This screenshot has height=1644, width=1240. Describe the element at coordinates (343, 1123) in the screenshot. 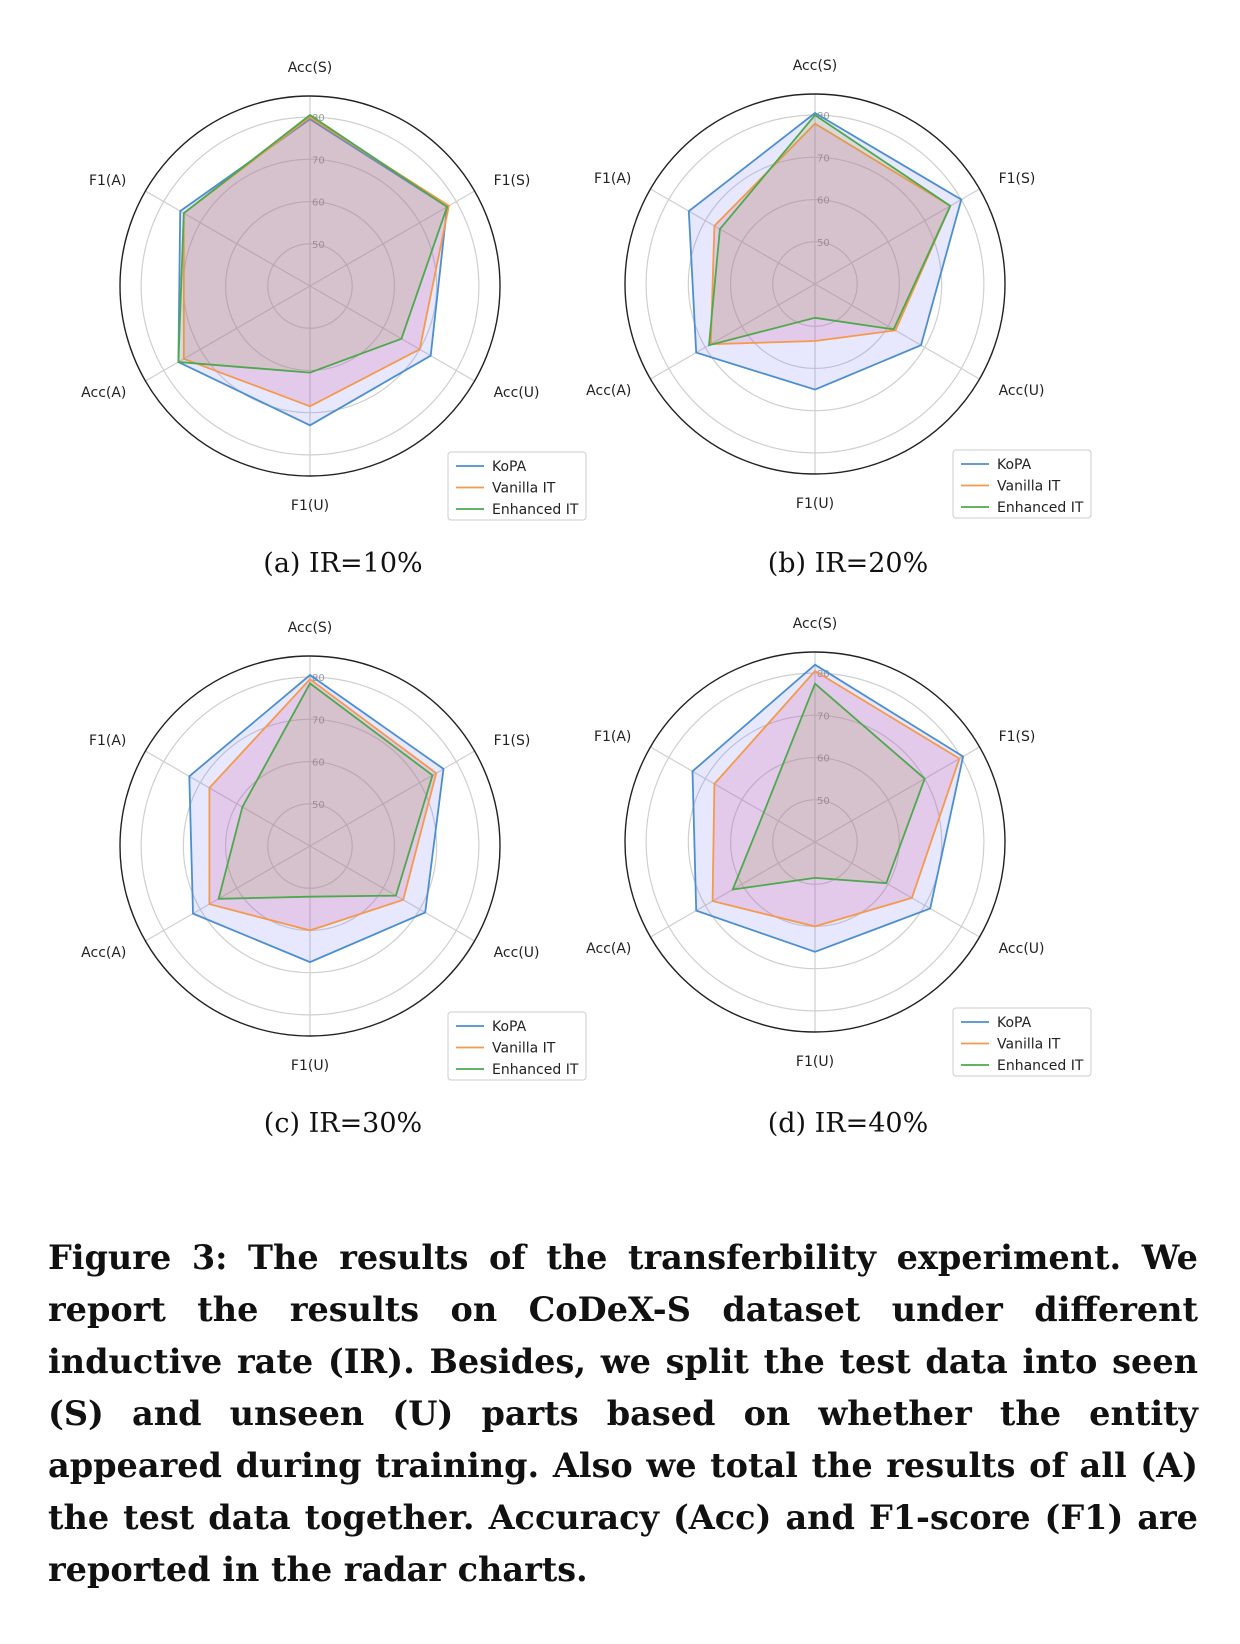

I see `subcaption-c: (c) IR=30%` at that location.